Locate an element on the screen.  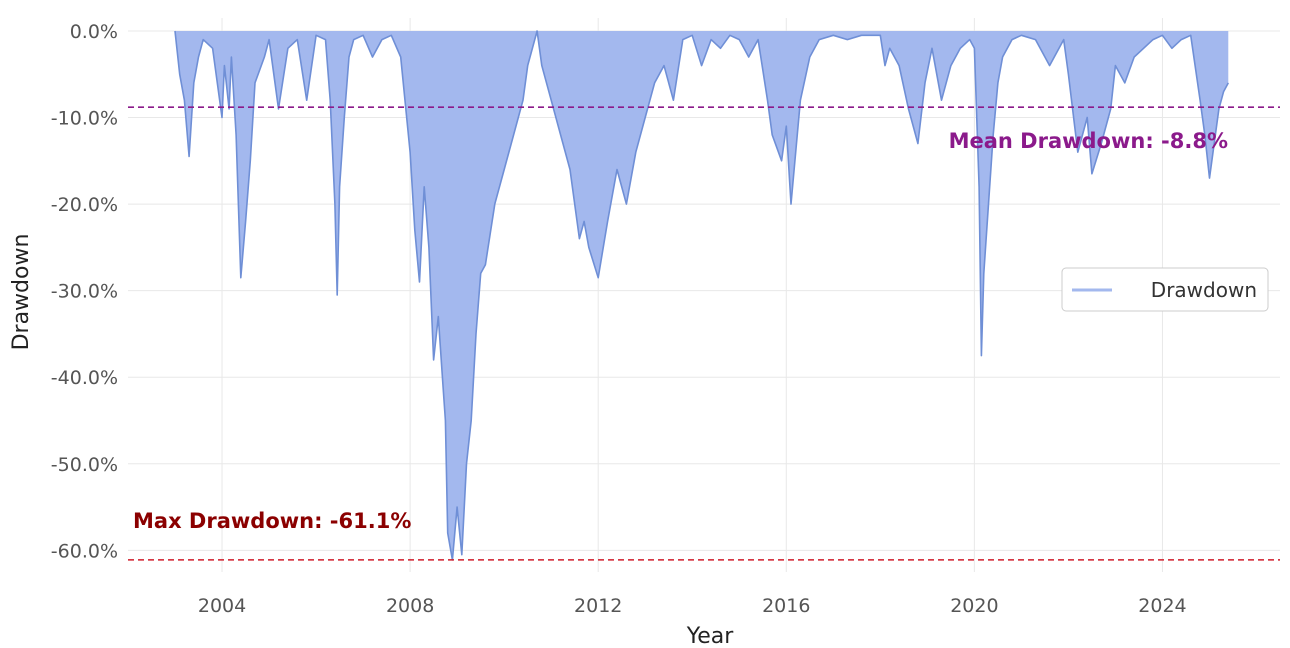
legend: Drawdown is located at coordinates (1165, 289).